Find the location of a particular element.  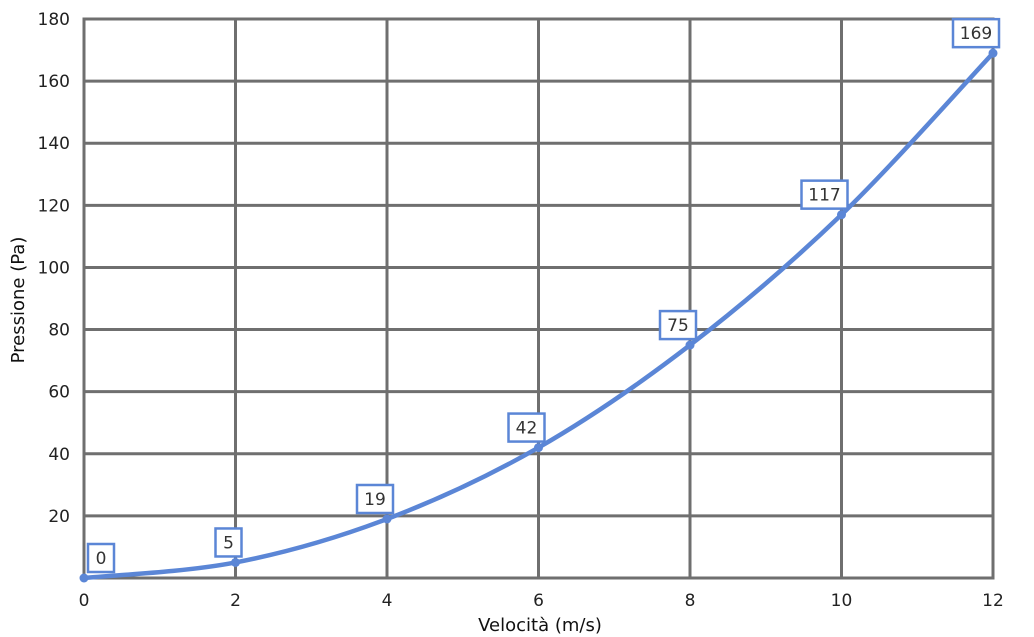

y-tick-label: 40 is located at coordinates (59, 455).